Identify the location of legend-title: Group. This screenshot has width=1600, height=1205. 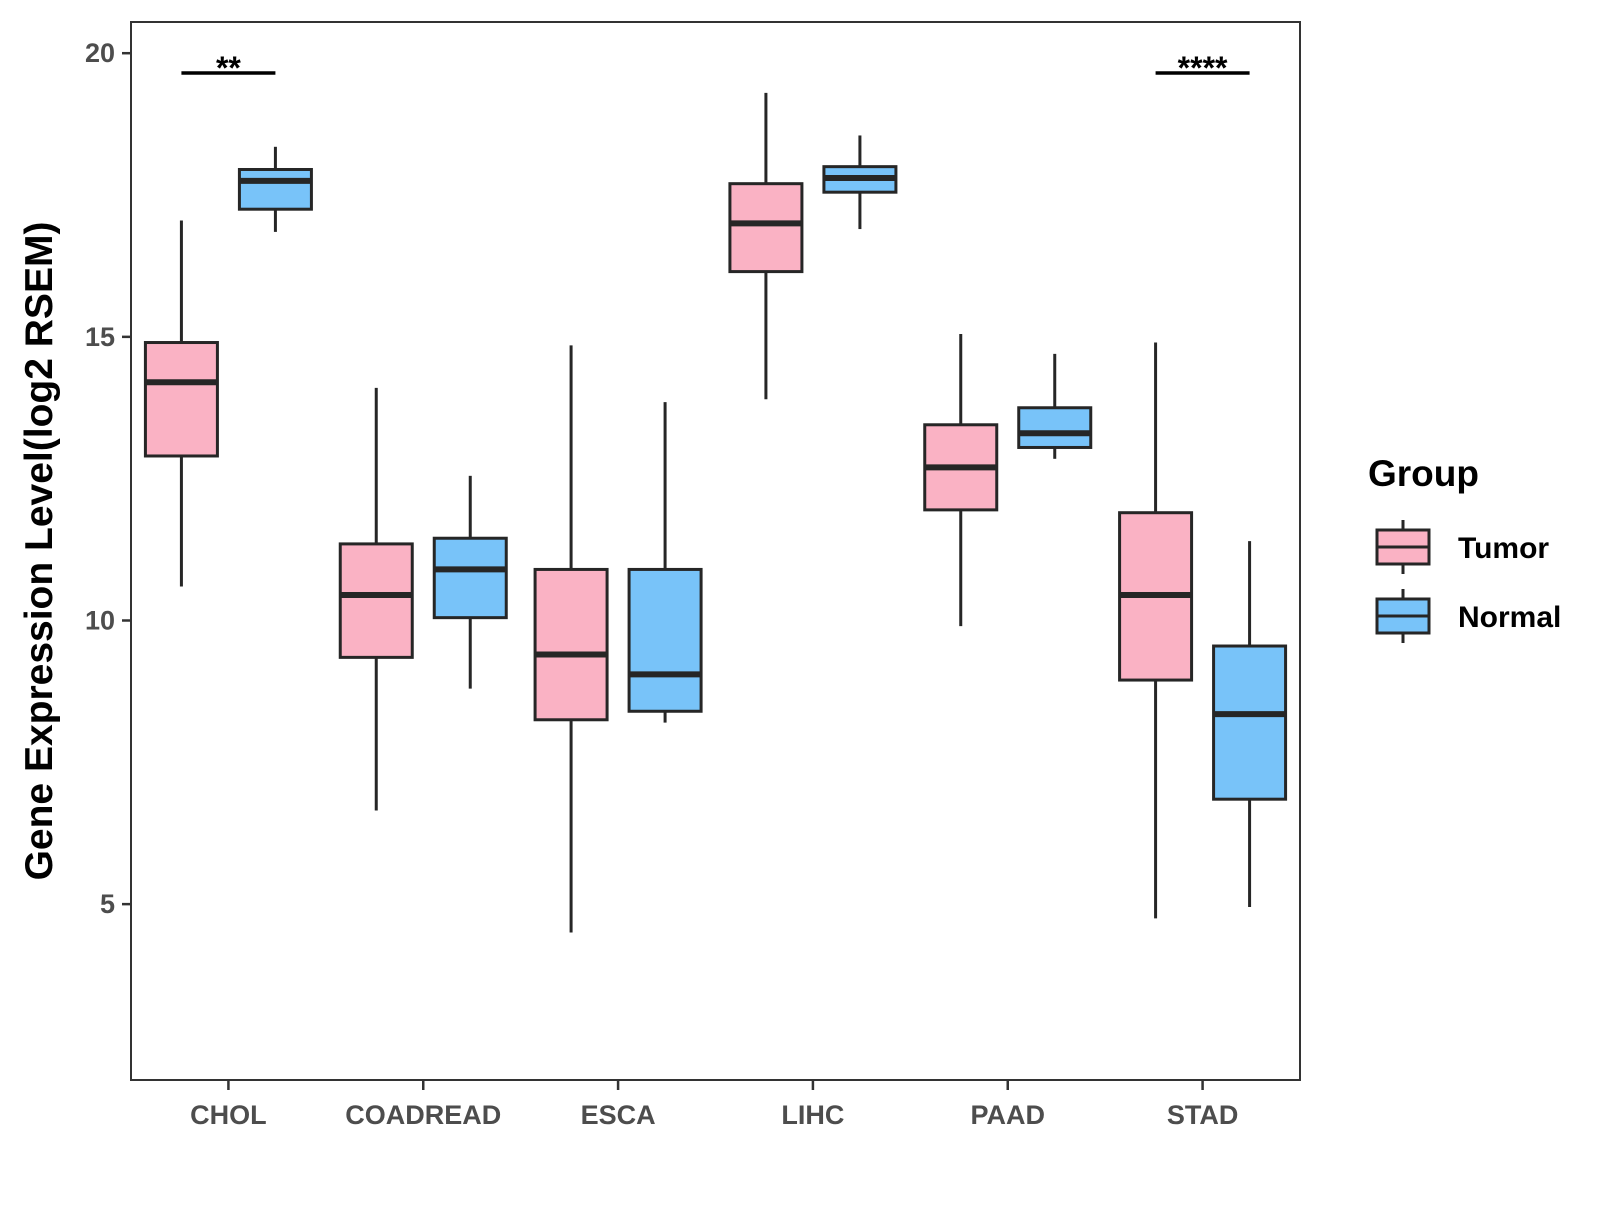
(1423, 473).